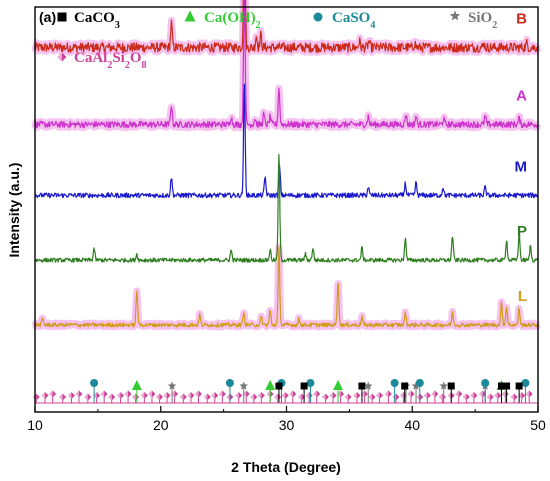 Image resolution: width=550 pixels, height=481 pixels. I want to click on series-label-P: P, so click(522, 231).